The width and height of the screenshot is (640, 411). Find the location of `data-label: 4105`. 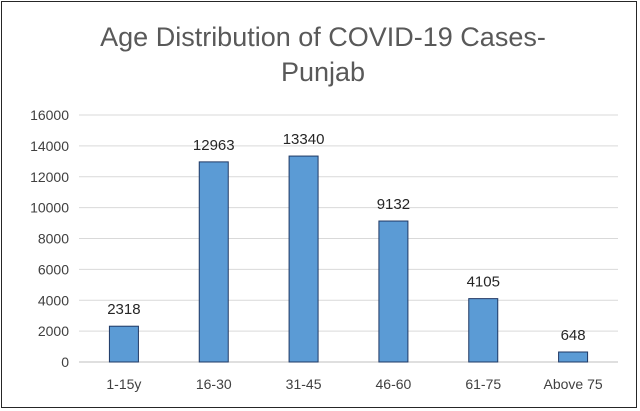

data-label: 4105 is located at coordinates (483, 282).